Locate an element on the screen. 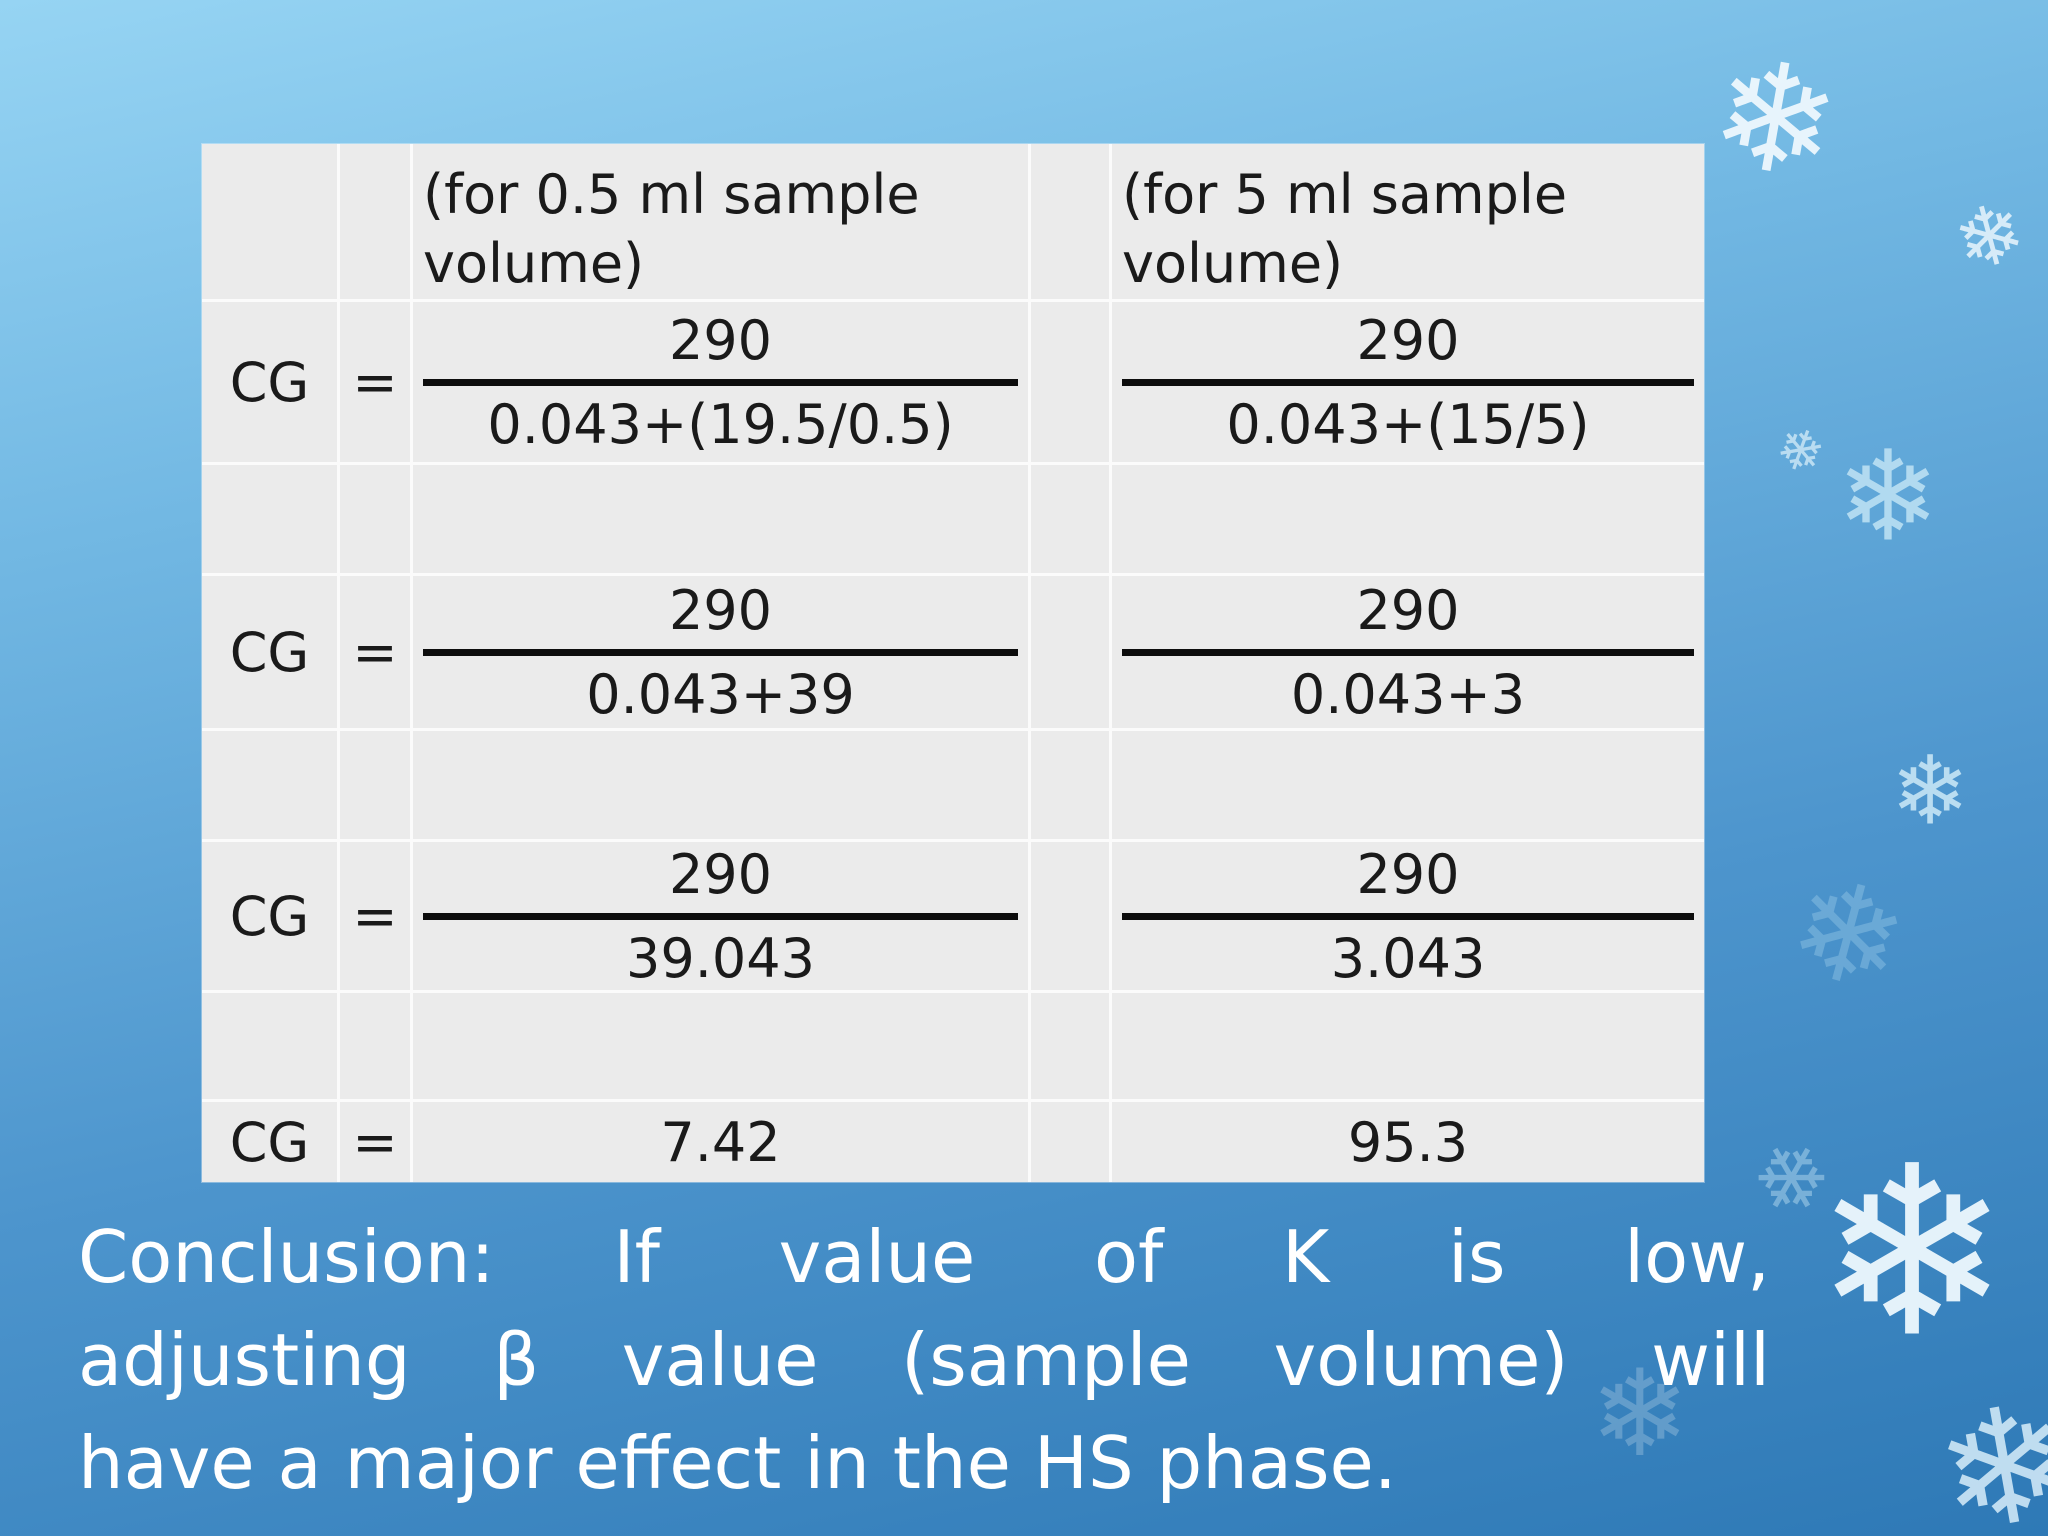  fraction: 290 0.043+(15/5) is located at coordinates (1408, 382).